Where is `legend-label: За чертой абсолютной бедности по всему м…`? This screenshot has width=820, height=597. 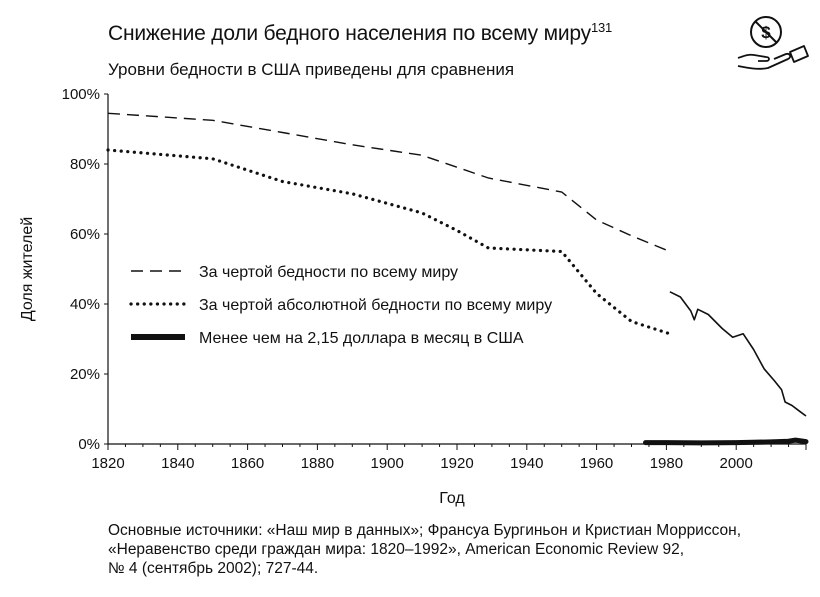 legend-label: За чертой абсолютной бедности по всему м… is located at coordinates (375, 305).